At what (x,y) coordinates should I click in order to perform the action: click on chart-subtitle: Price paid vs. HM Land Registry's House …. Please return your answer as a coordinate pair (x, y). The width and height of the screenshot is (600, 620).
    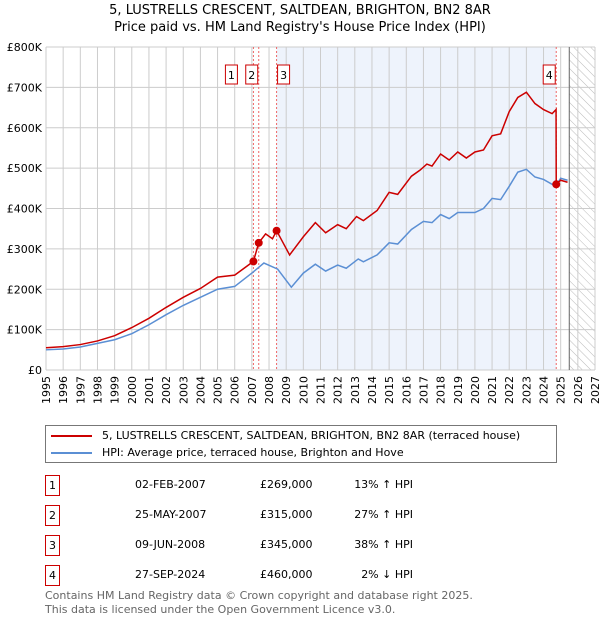
    Looking at the image, I should click on (300, 27).